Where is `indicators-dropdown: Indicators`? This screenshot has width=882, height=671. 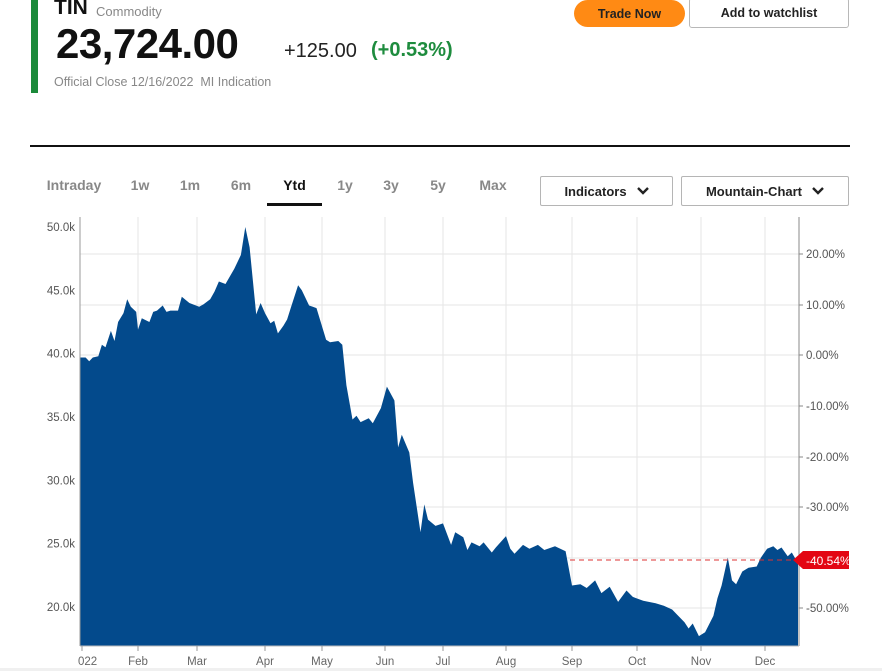
indicators-dropdown: Indicators is located at coordinates (606, 191).